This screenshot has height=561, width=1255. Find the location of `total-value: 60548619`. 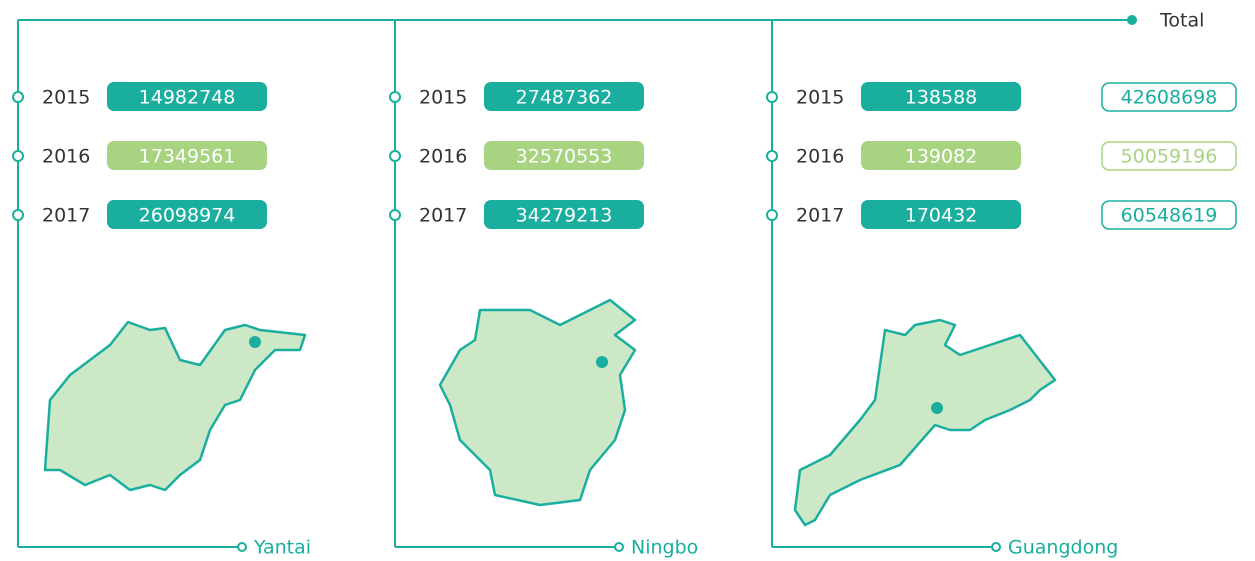

total-value: 60548619 is located at coordinates (1169, 216).